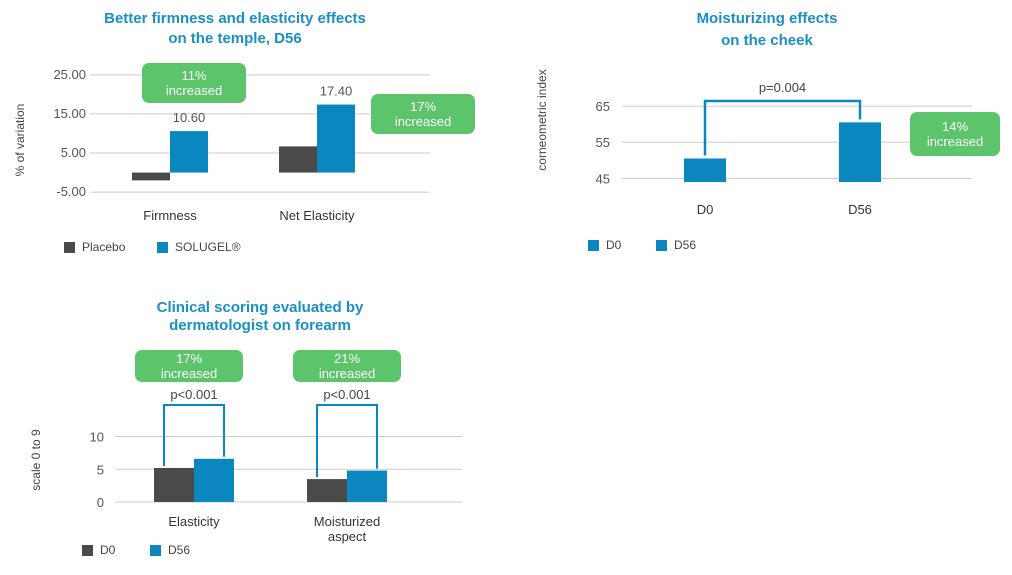 The height and width of the screenshot is (575, 1012). Describe the element at coordinates (614, 245) in the screenshot. I see `chart2-legend-d0-label: D0` at that location.